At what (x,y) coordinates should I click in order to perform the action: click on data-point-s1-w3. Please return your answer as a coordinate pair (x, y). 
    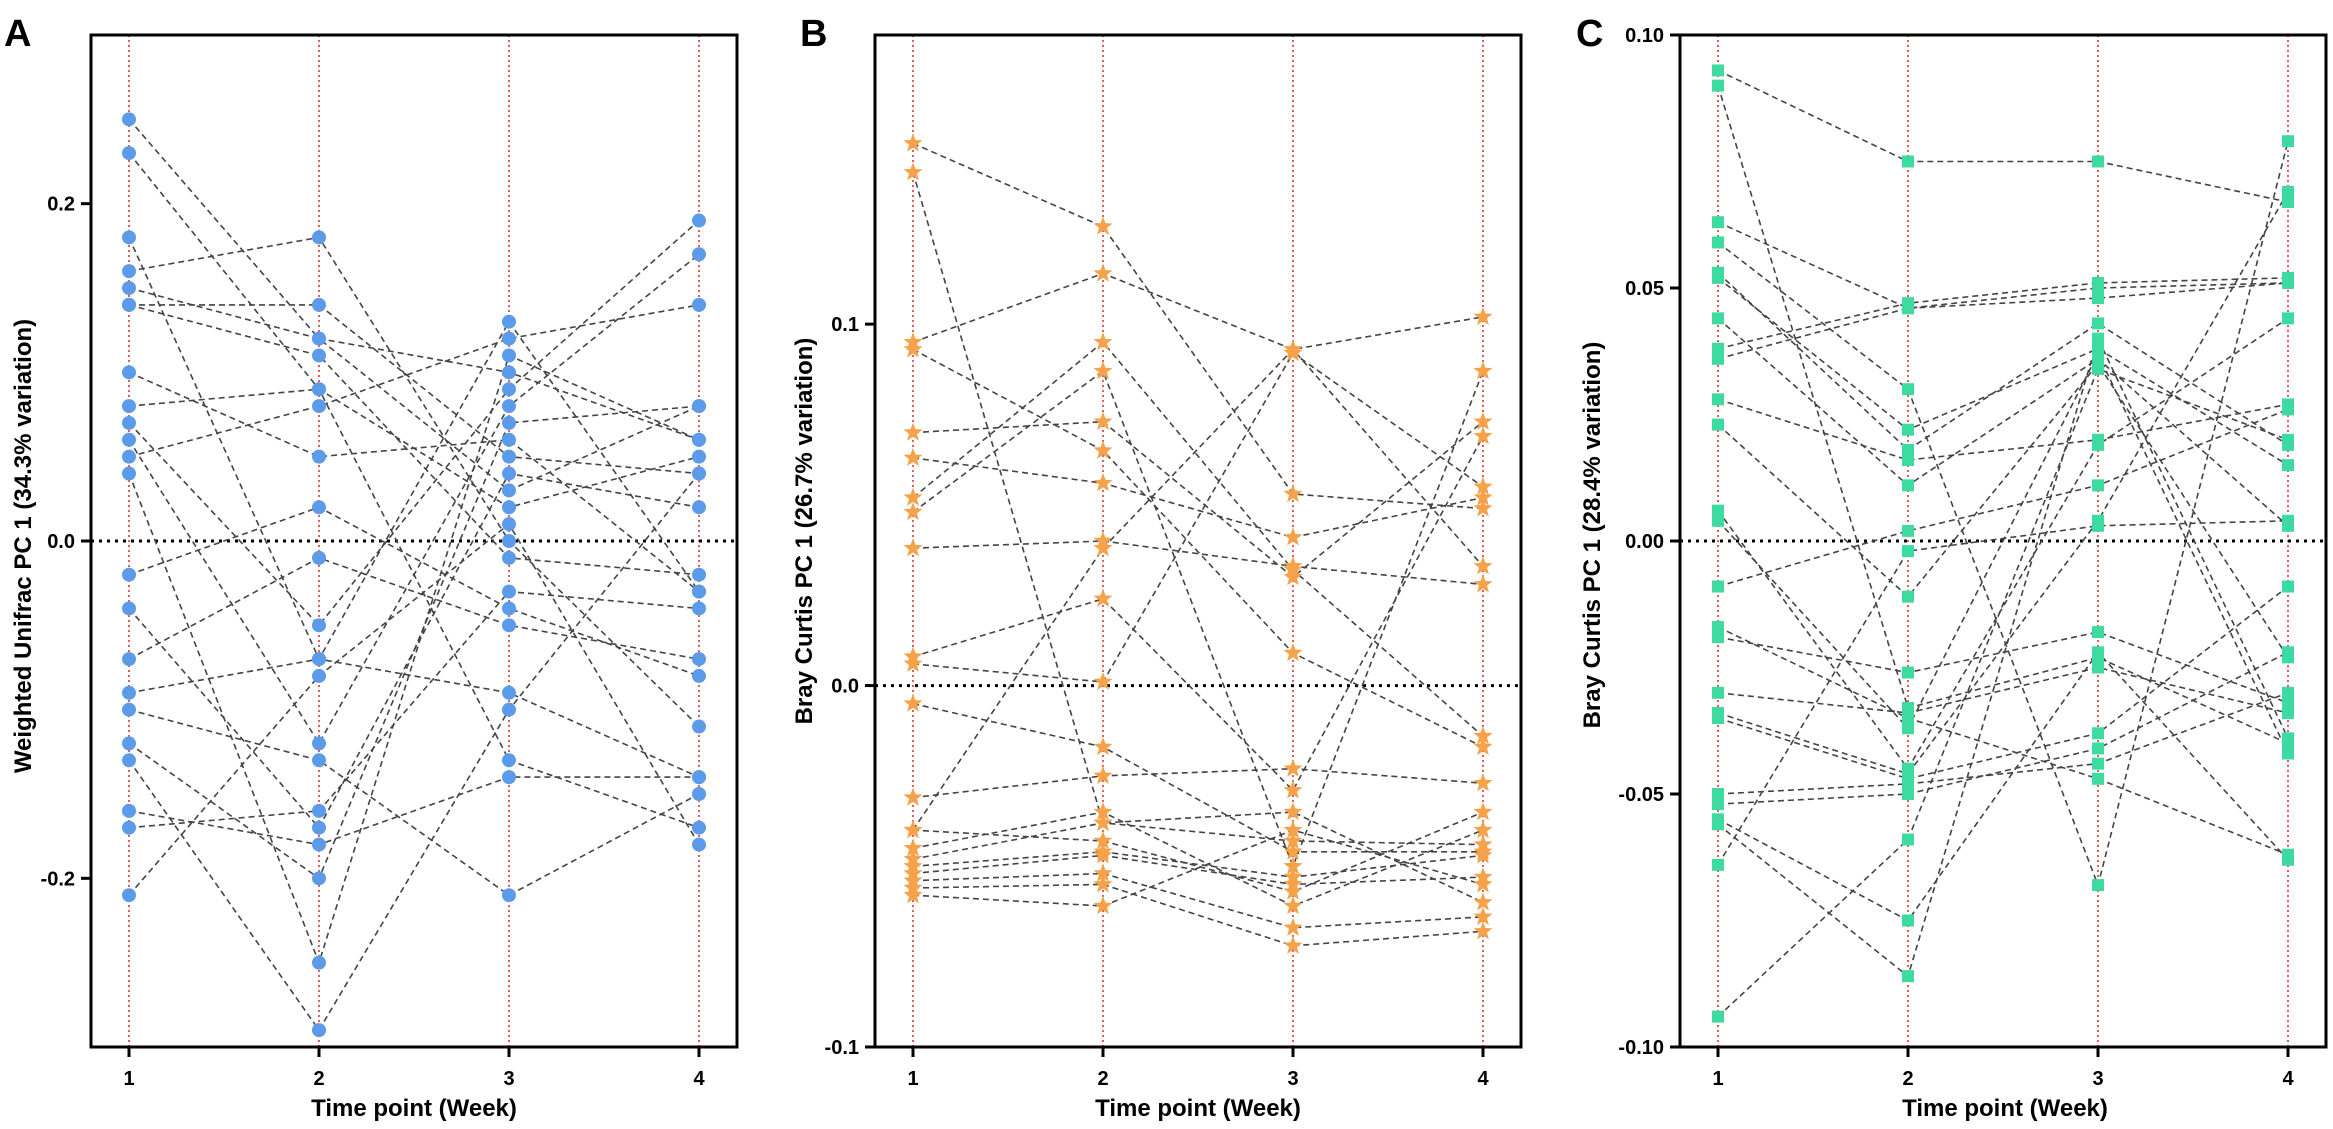
    Looking at the image, I should click on (1293, 493).